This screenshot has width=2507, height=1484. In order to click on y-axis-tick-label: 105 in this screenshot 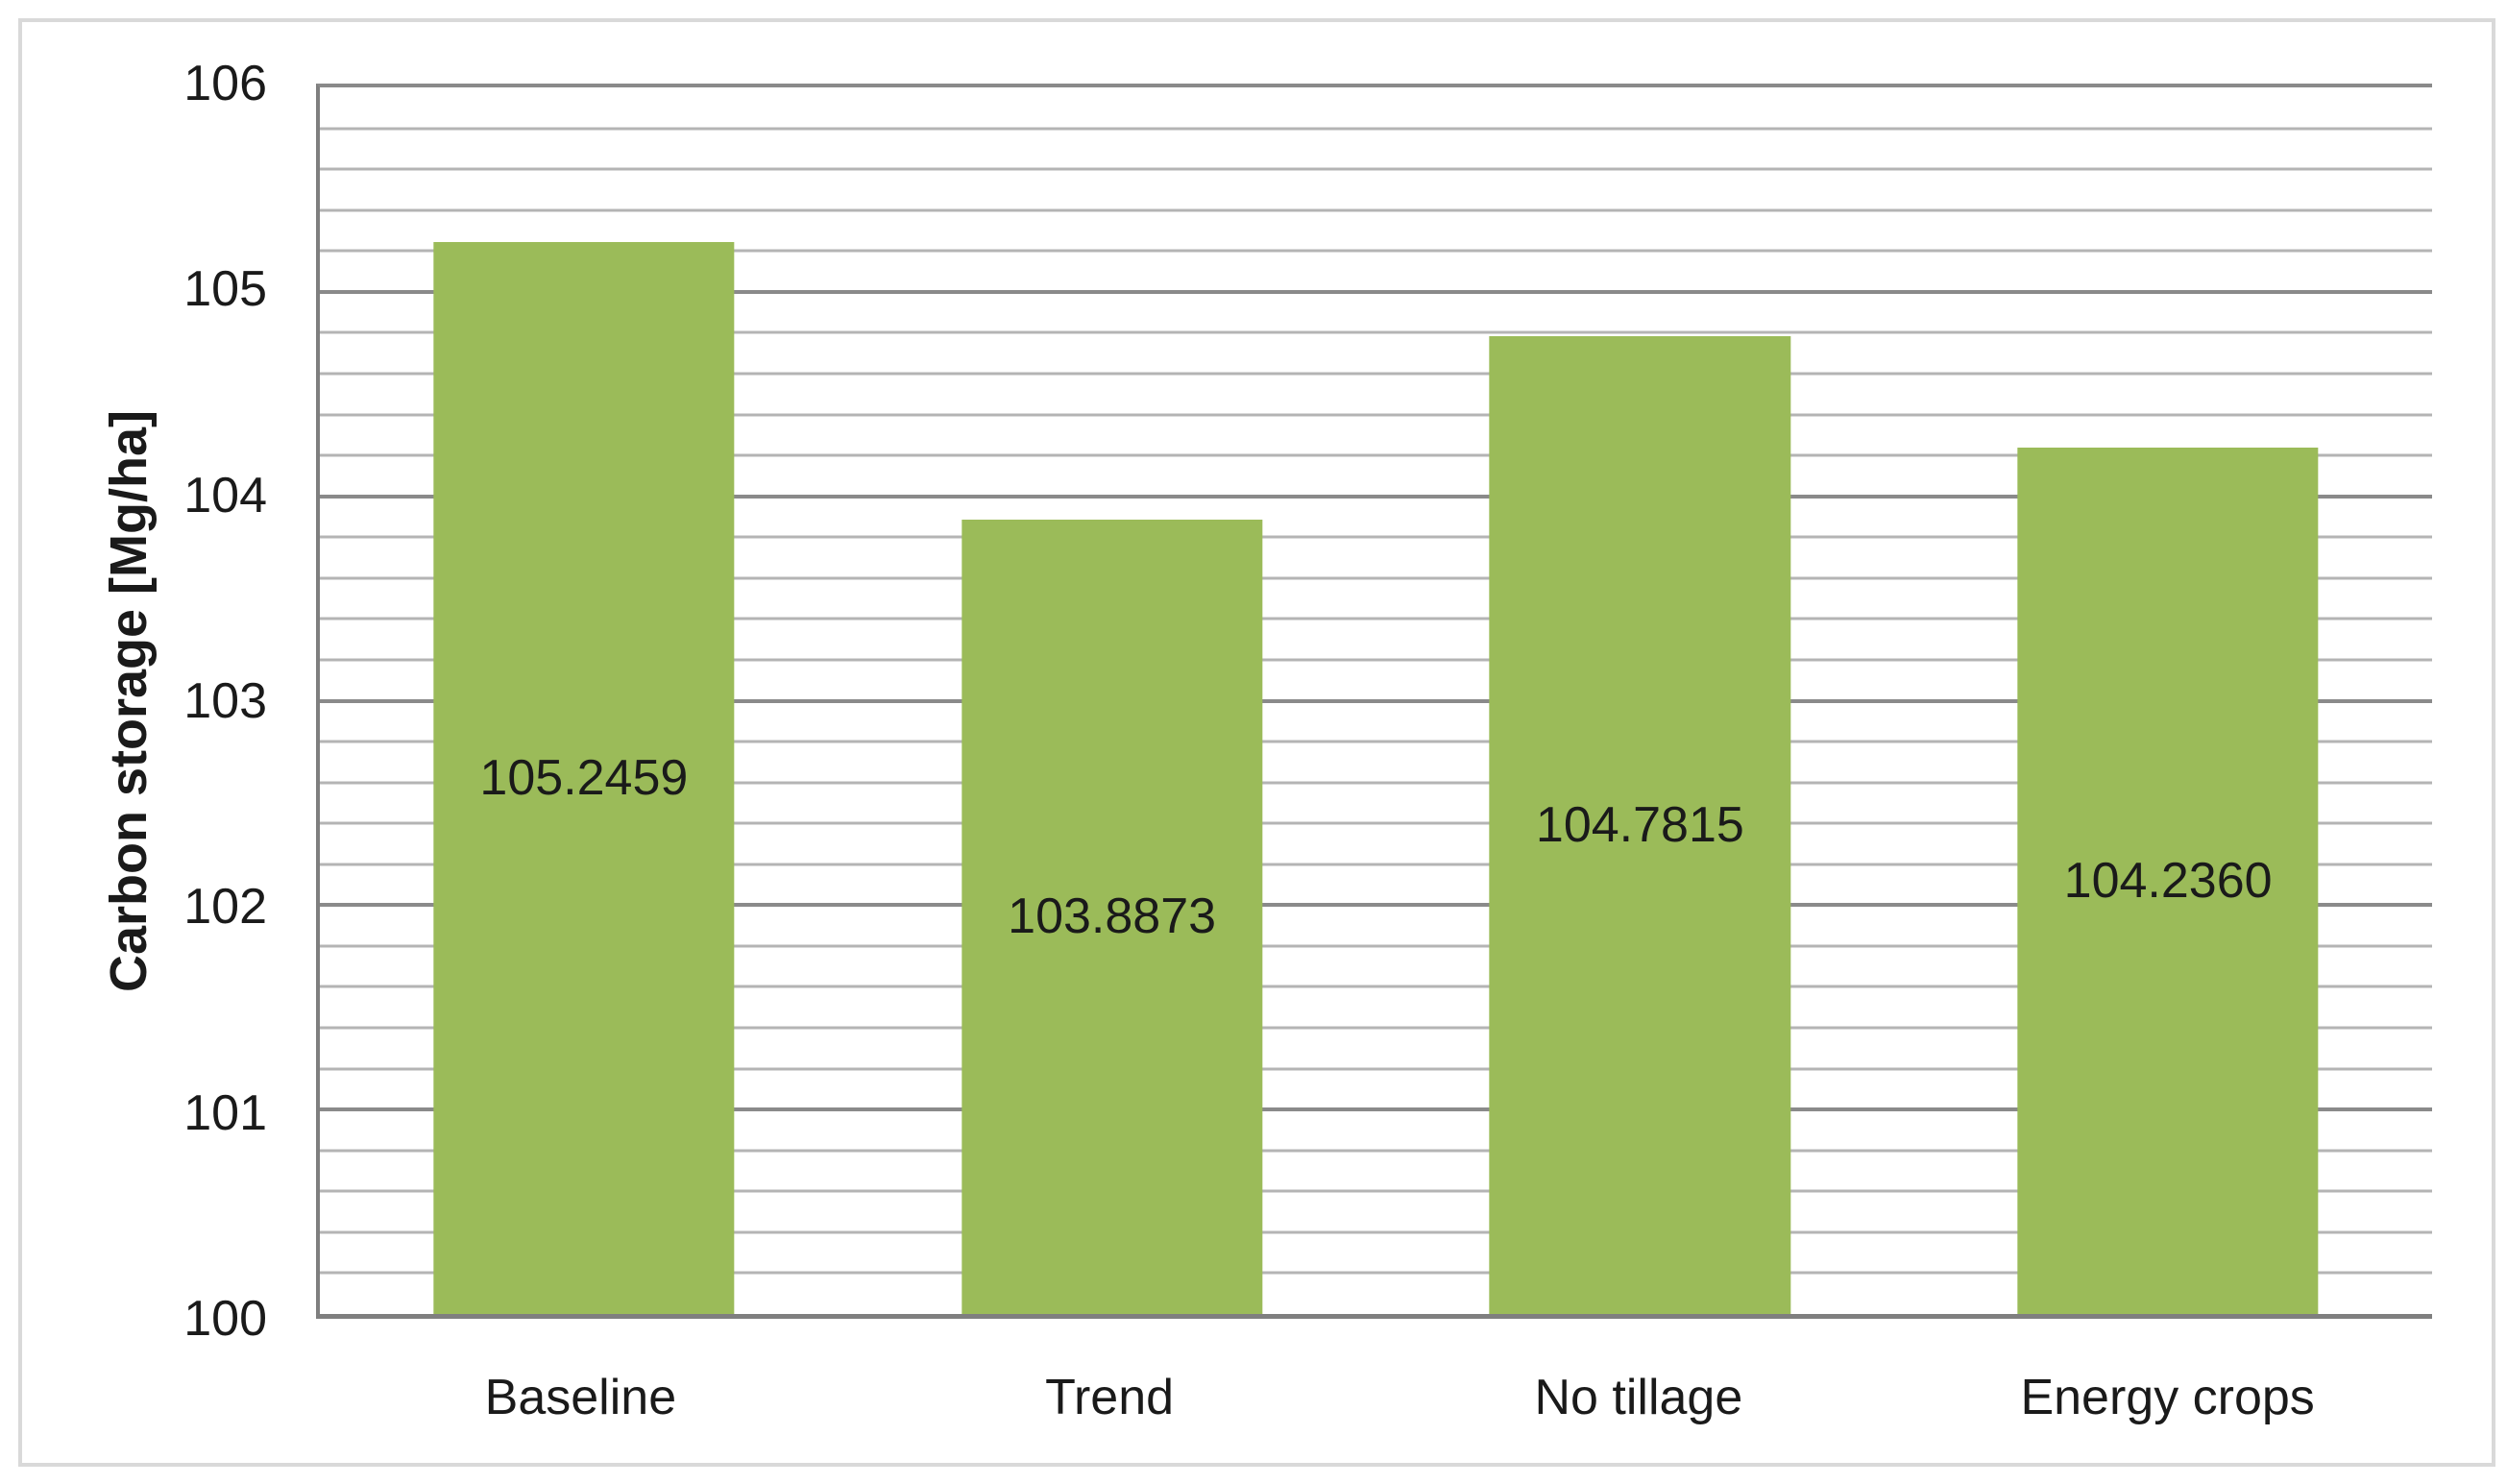, I will do `click(225, 289)`.